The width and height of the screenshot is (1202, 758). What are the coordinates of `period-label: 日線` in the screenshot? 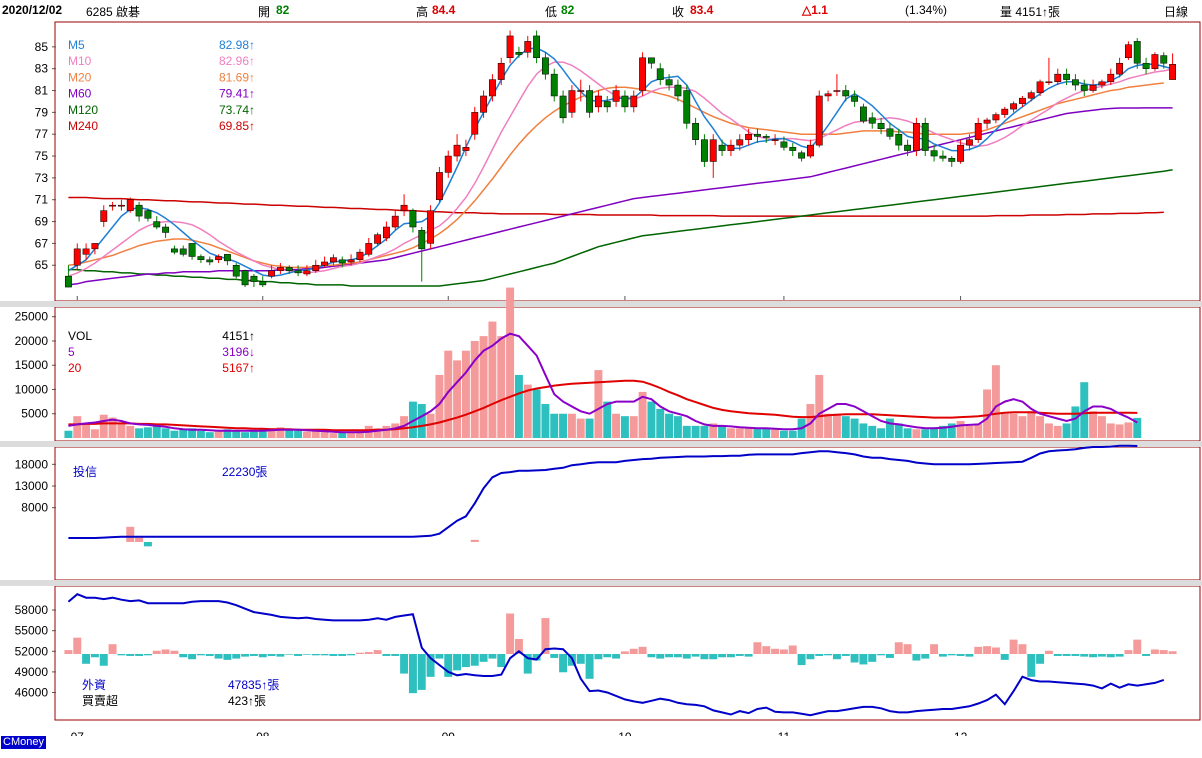 It's located at (1176, 12).